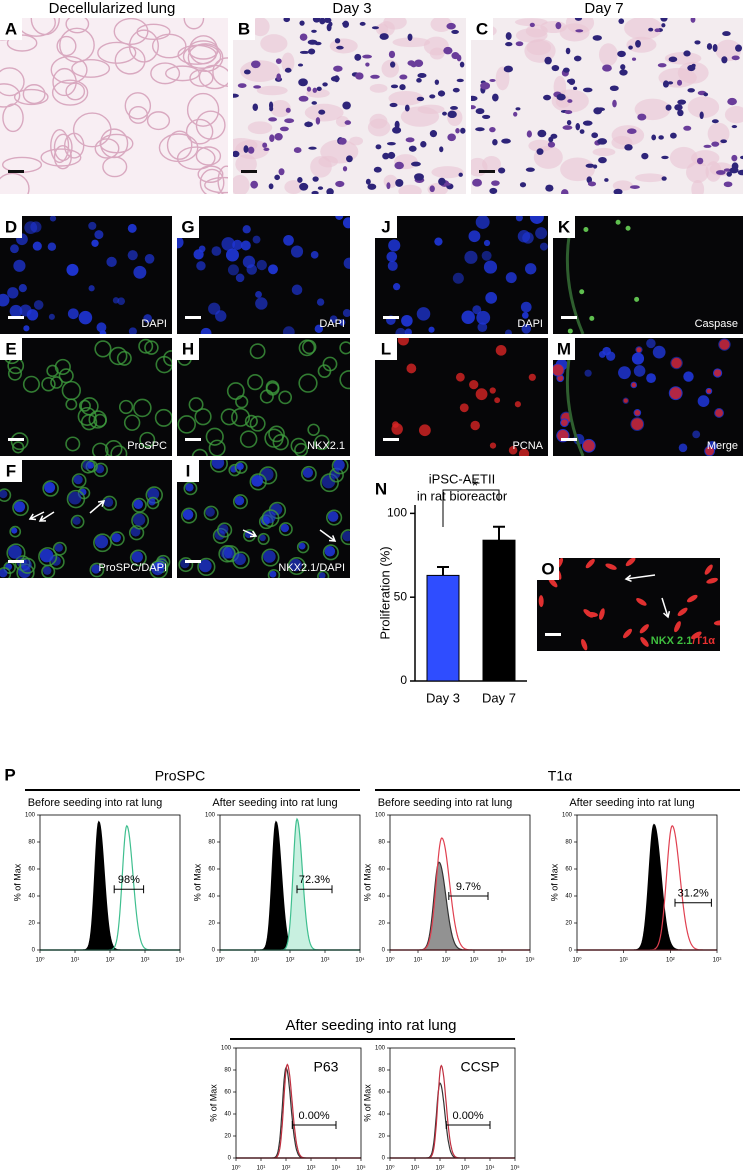  I want to click on x-tick-label: 10¹, so click(255, 961).